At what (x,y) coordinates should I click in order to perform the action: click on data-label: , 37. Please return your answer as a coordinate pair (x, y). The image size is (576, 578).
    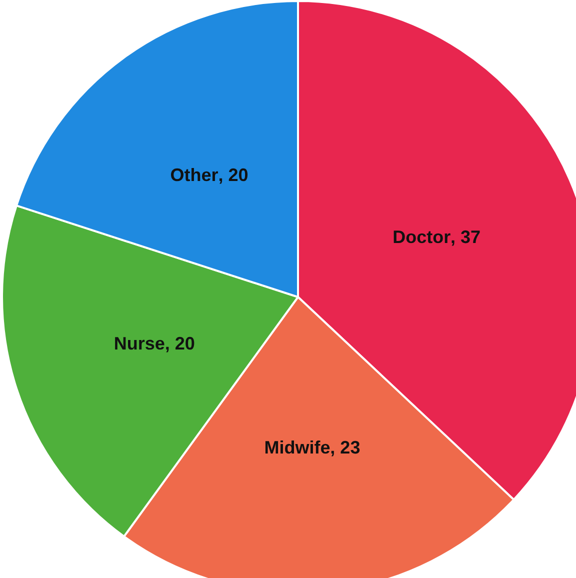
    Looking at the image, I should click on (465, 237).